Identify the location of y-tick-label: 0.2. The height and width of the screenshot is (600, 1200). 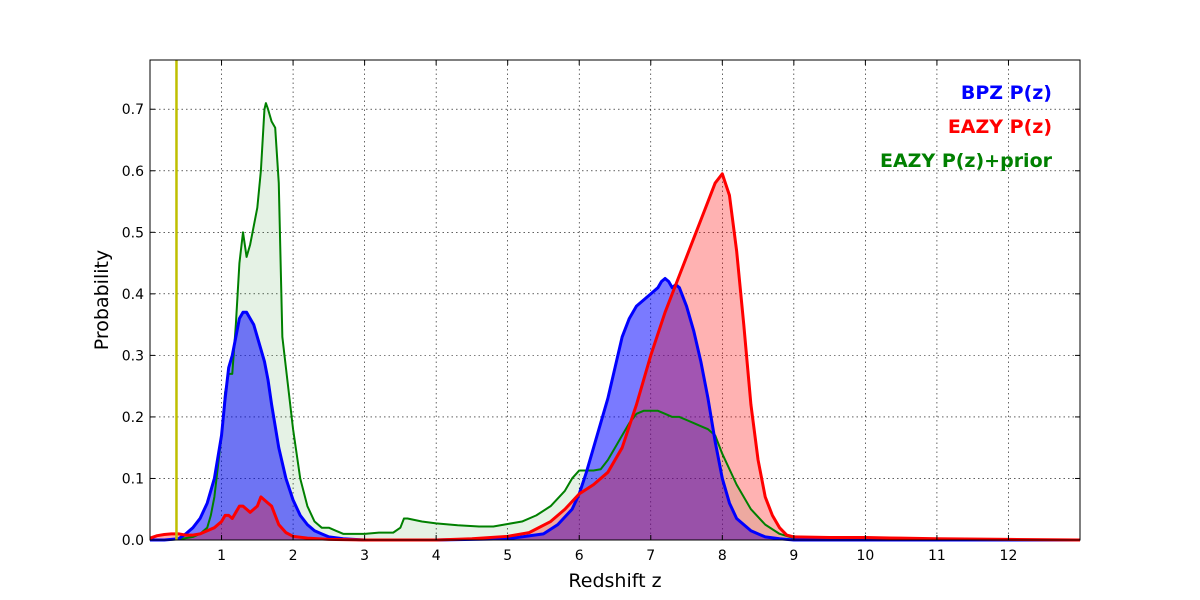
(133, 418).